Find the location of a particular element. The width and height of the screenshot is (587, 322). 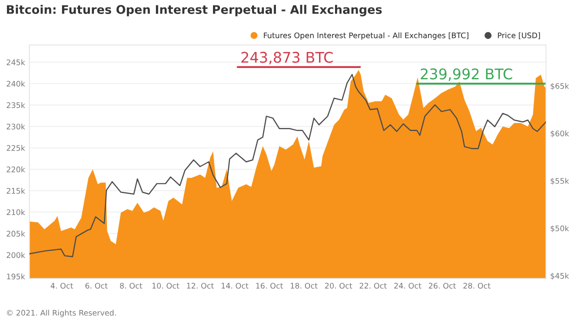

annotation: 243,873 BTC is located at coordinates (287, 58).